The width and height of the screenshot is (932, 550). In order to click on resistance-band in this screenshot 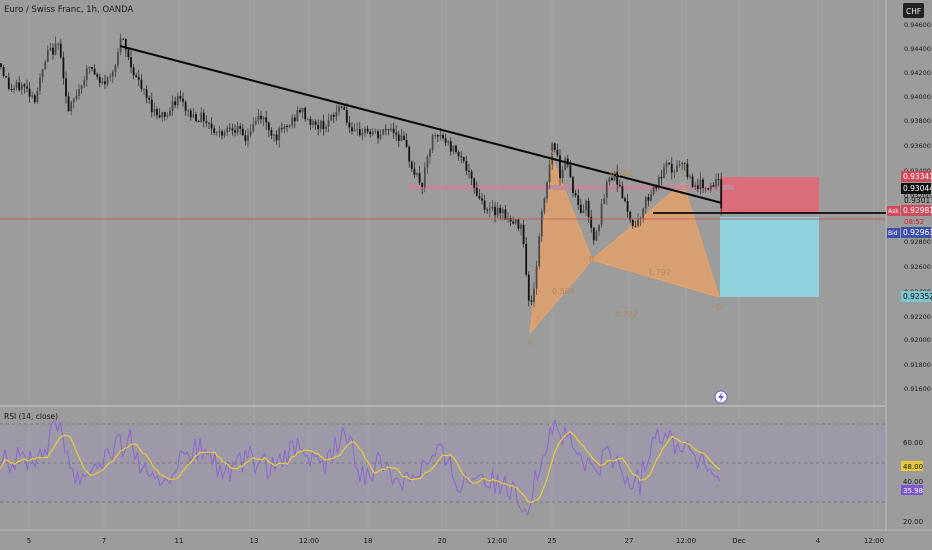, I will do `click(571, 187)`.